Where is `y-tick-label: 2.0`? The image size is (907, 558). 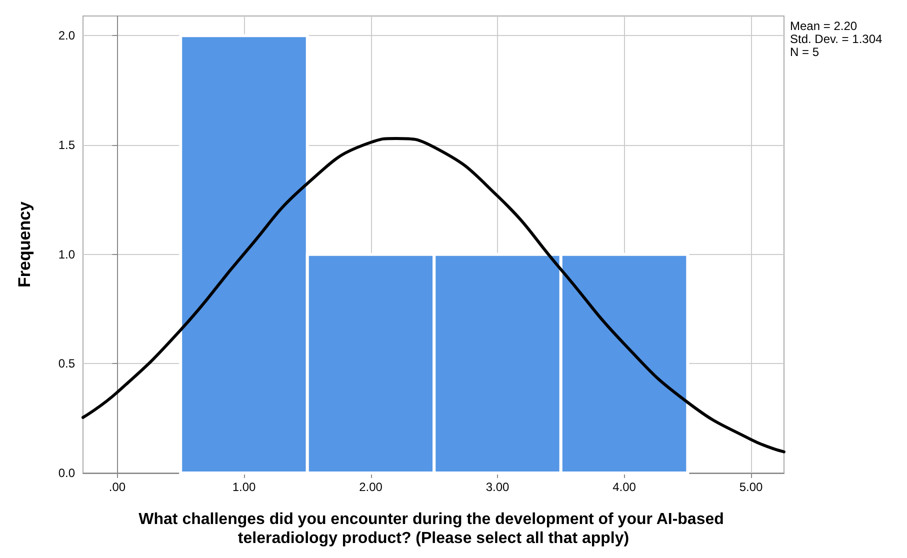 y-tick-label: 2.0 is located at coordinates (67, 35).